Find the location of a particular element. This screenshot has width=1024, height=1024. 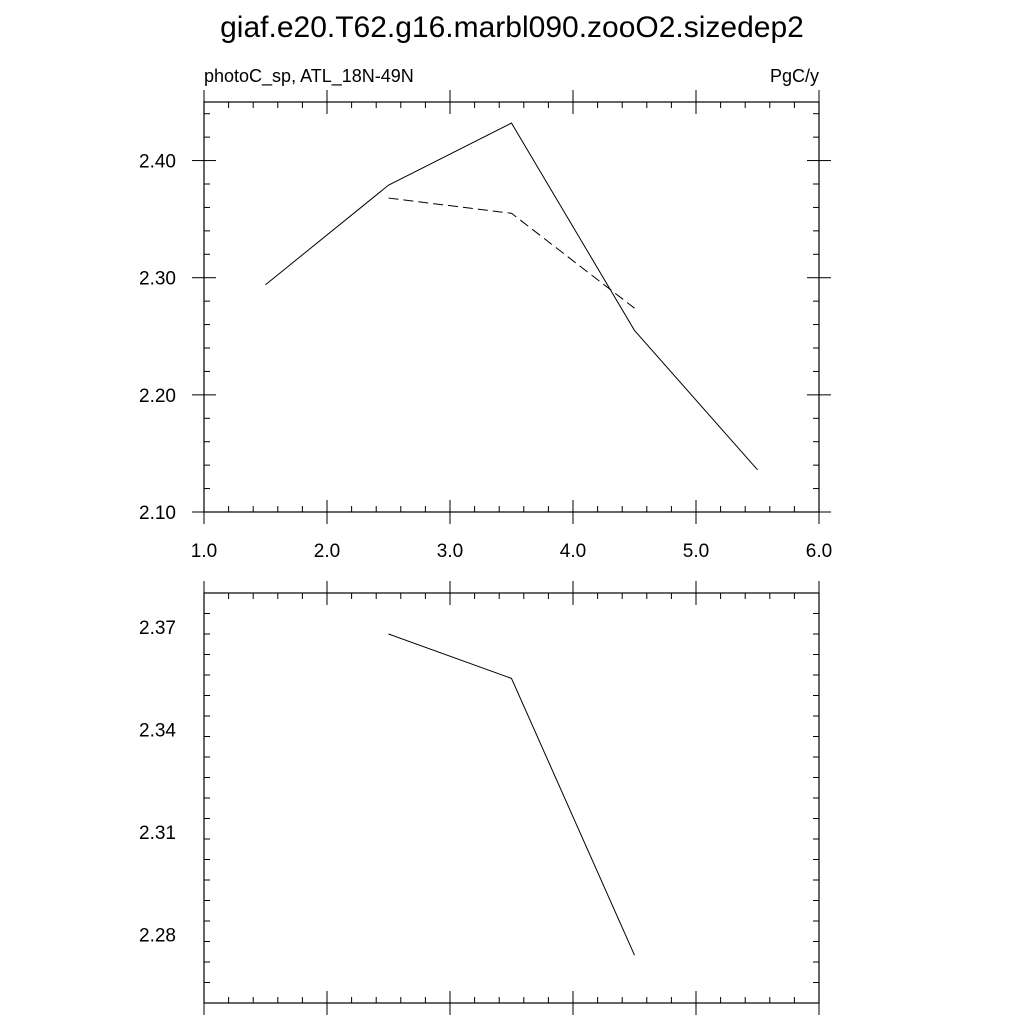

top-y-tick-label: 2.10 is located at coordinates (157, 513).